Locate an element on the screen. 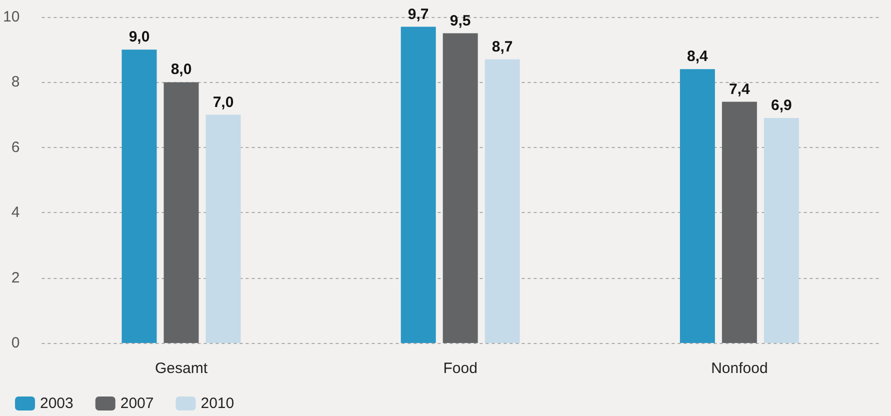  y-tick-label: 6 is located at coordinates (15, 147).